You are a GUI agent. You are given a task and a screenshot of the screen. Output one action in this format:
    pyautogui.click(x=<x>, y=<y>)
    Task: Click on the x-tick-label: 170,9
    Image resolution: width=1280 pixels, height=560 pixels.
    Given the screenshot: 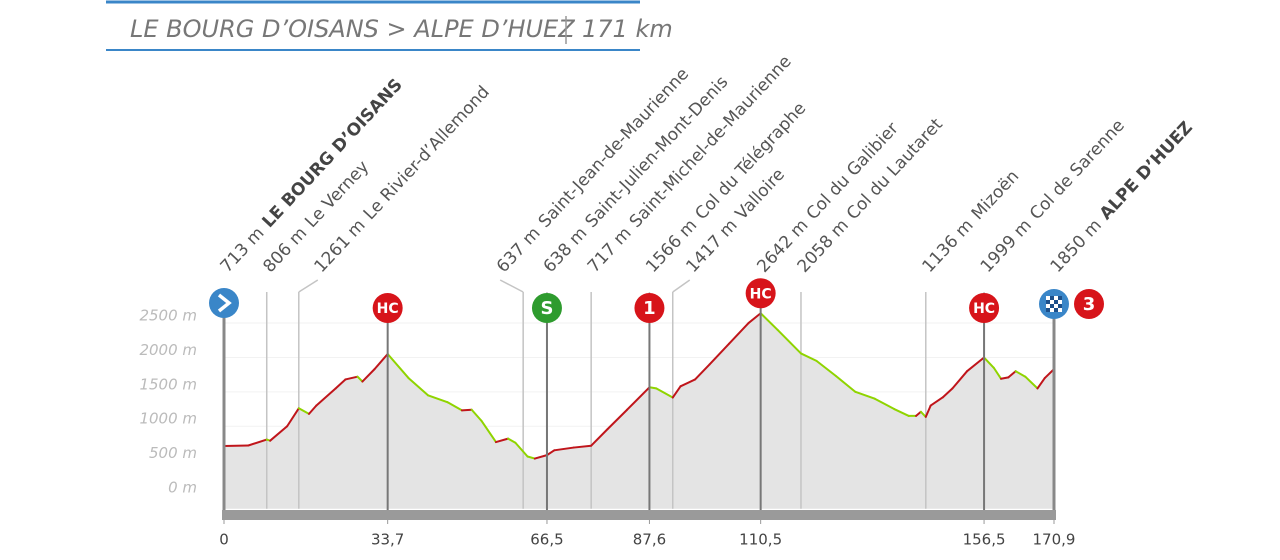 What is the action you would take?
    pyautogui.click(x=1054, y=540)
    